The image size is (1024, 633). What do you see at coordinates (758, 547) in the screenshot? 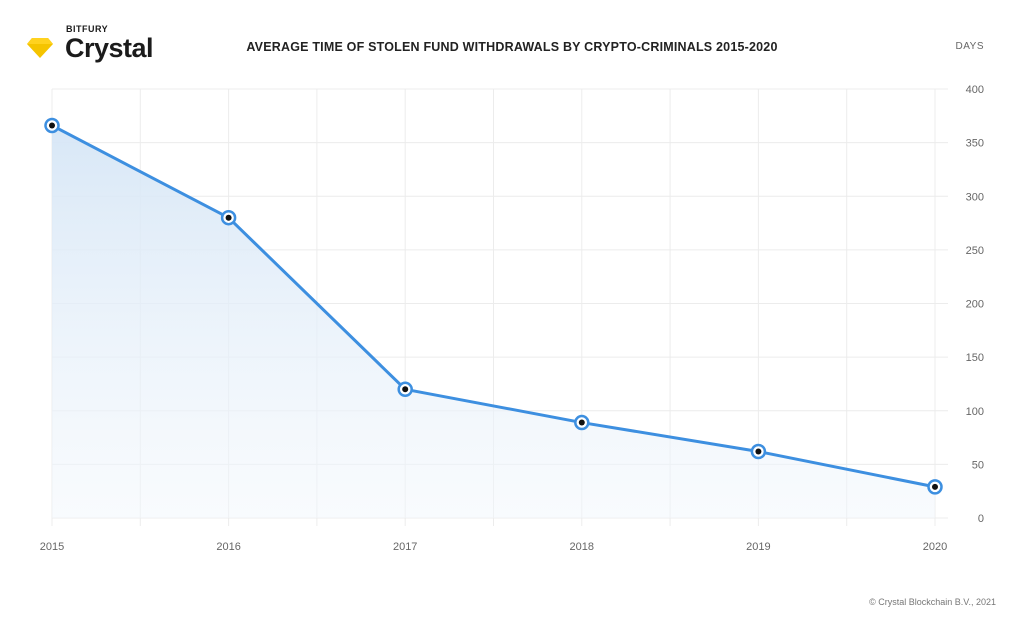
I see `x-tick-label-2019: 2019` at bounding box center [758, 547].